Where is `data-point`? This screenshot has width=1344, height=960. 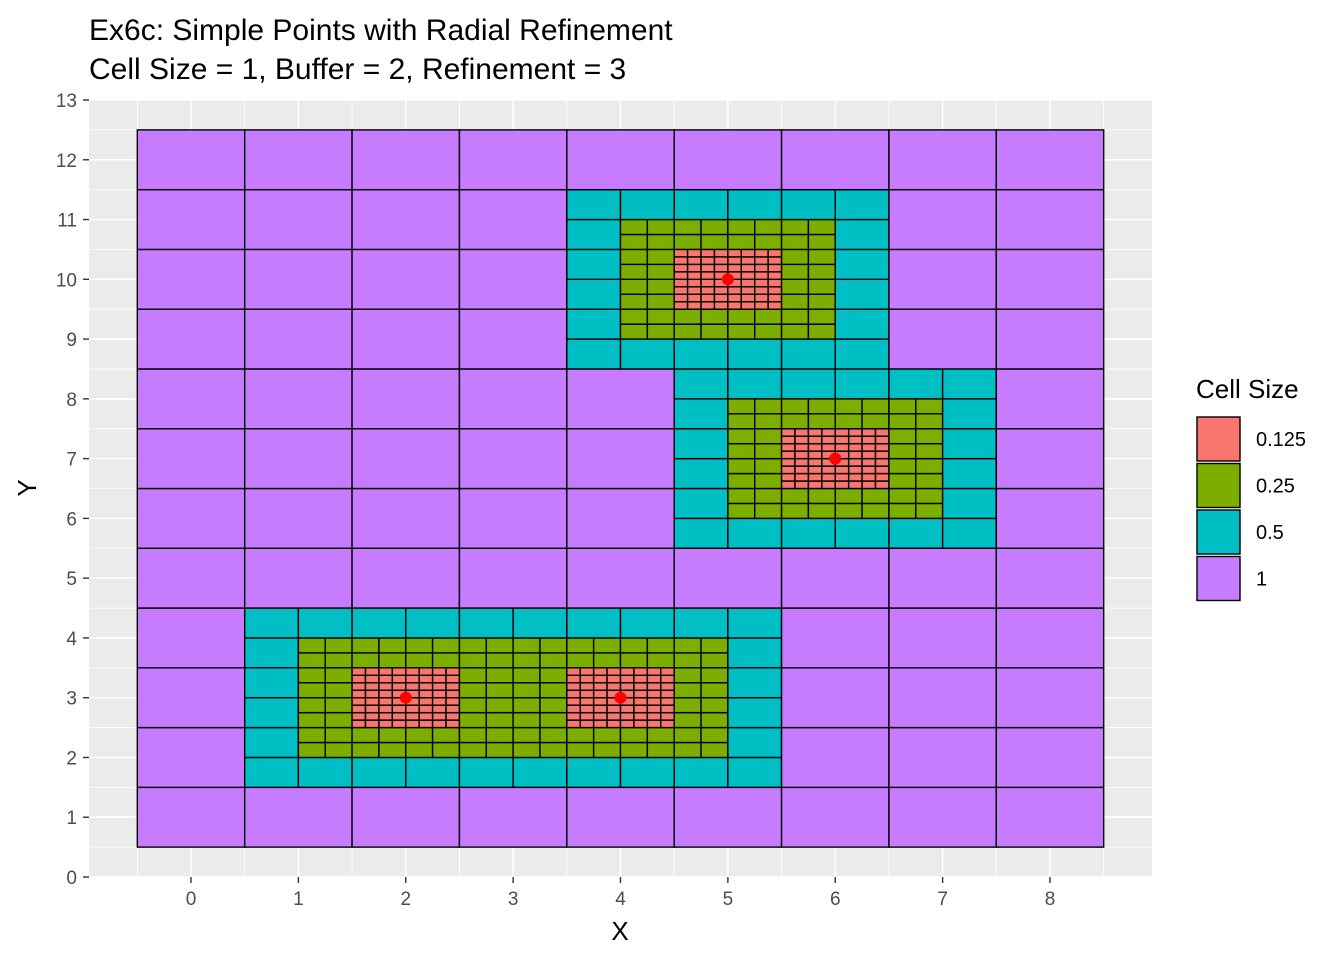 data-point is located at coordinates (620, 697).